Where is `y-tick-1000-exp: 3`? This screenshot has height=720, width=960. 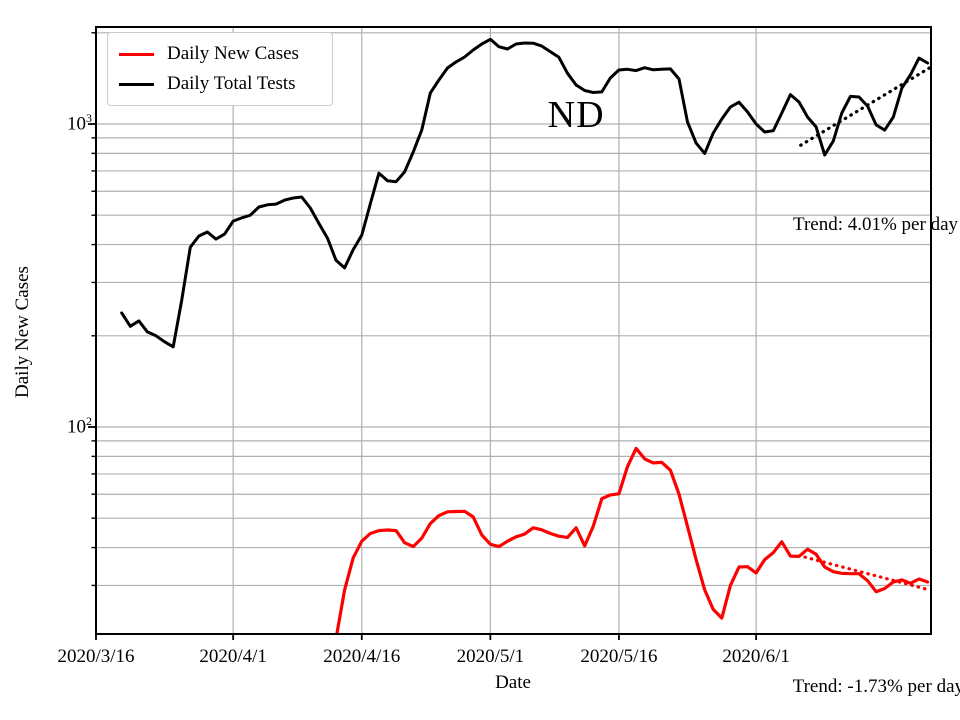
y-tick-1000-exp: 3 is located at coordinates (89, 118).